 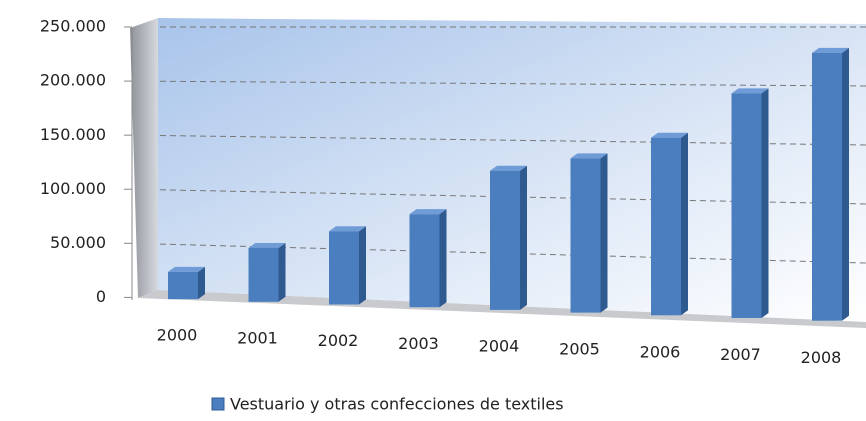 What do you see at coordinates (177, 335) in the screenshot?
I see `x-tick-label: 2000` at bounding box center [177, 335].